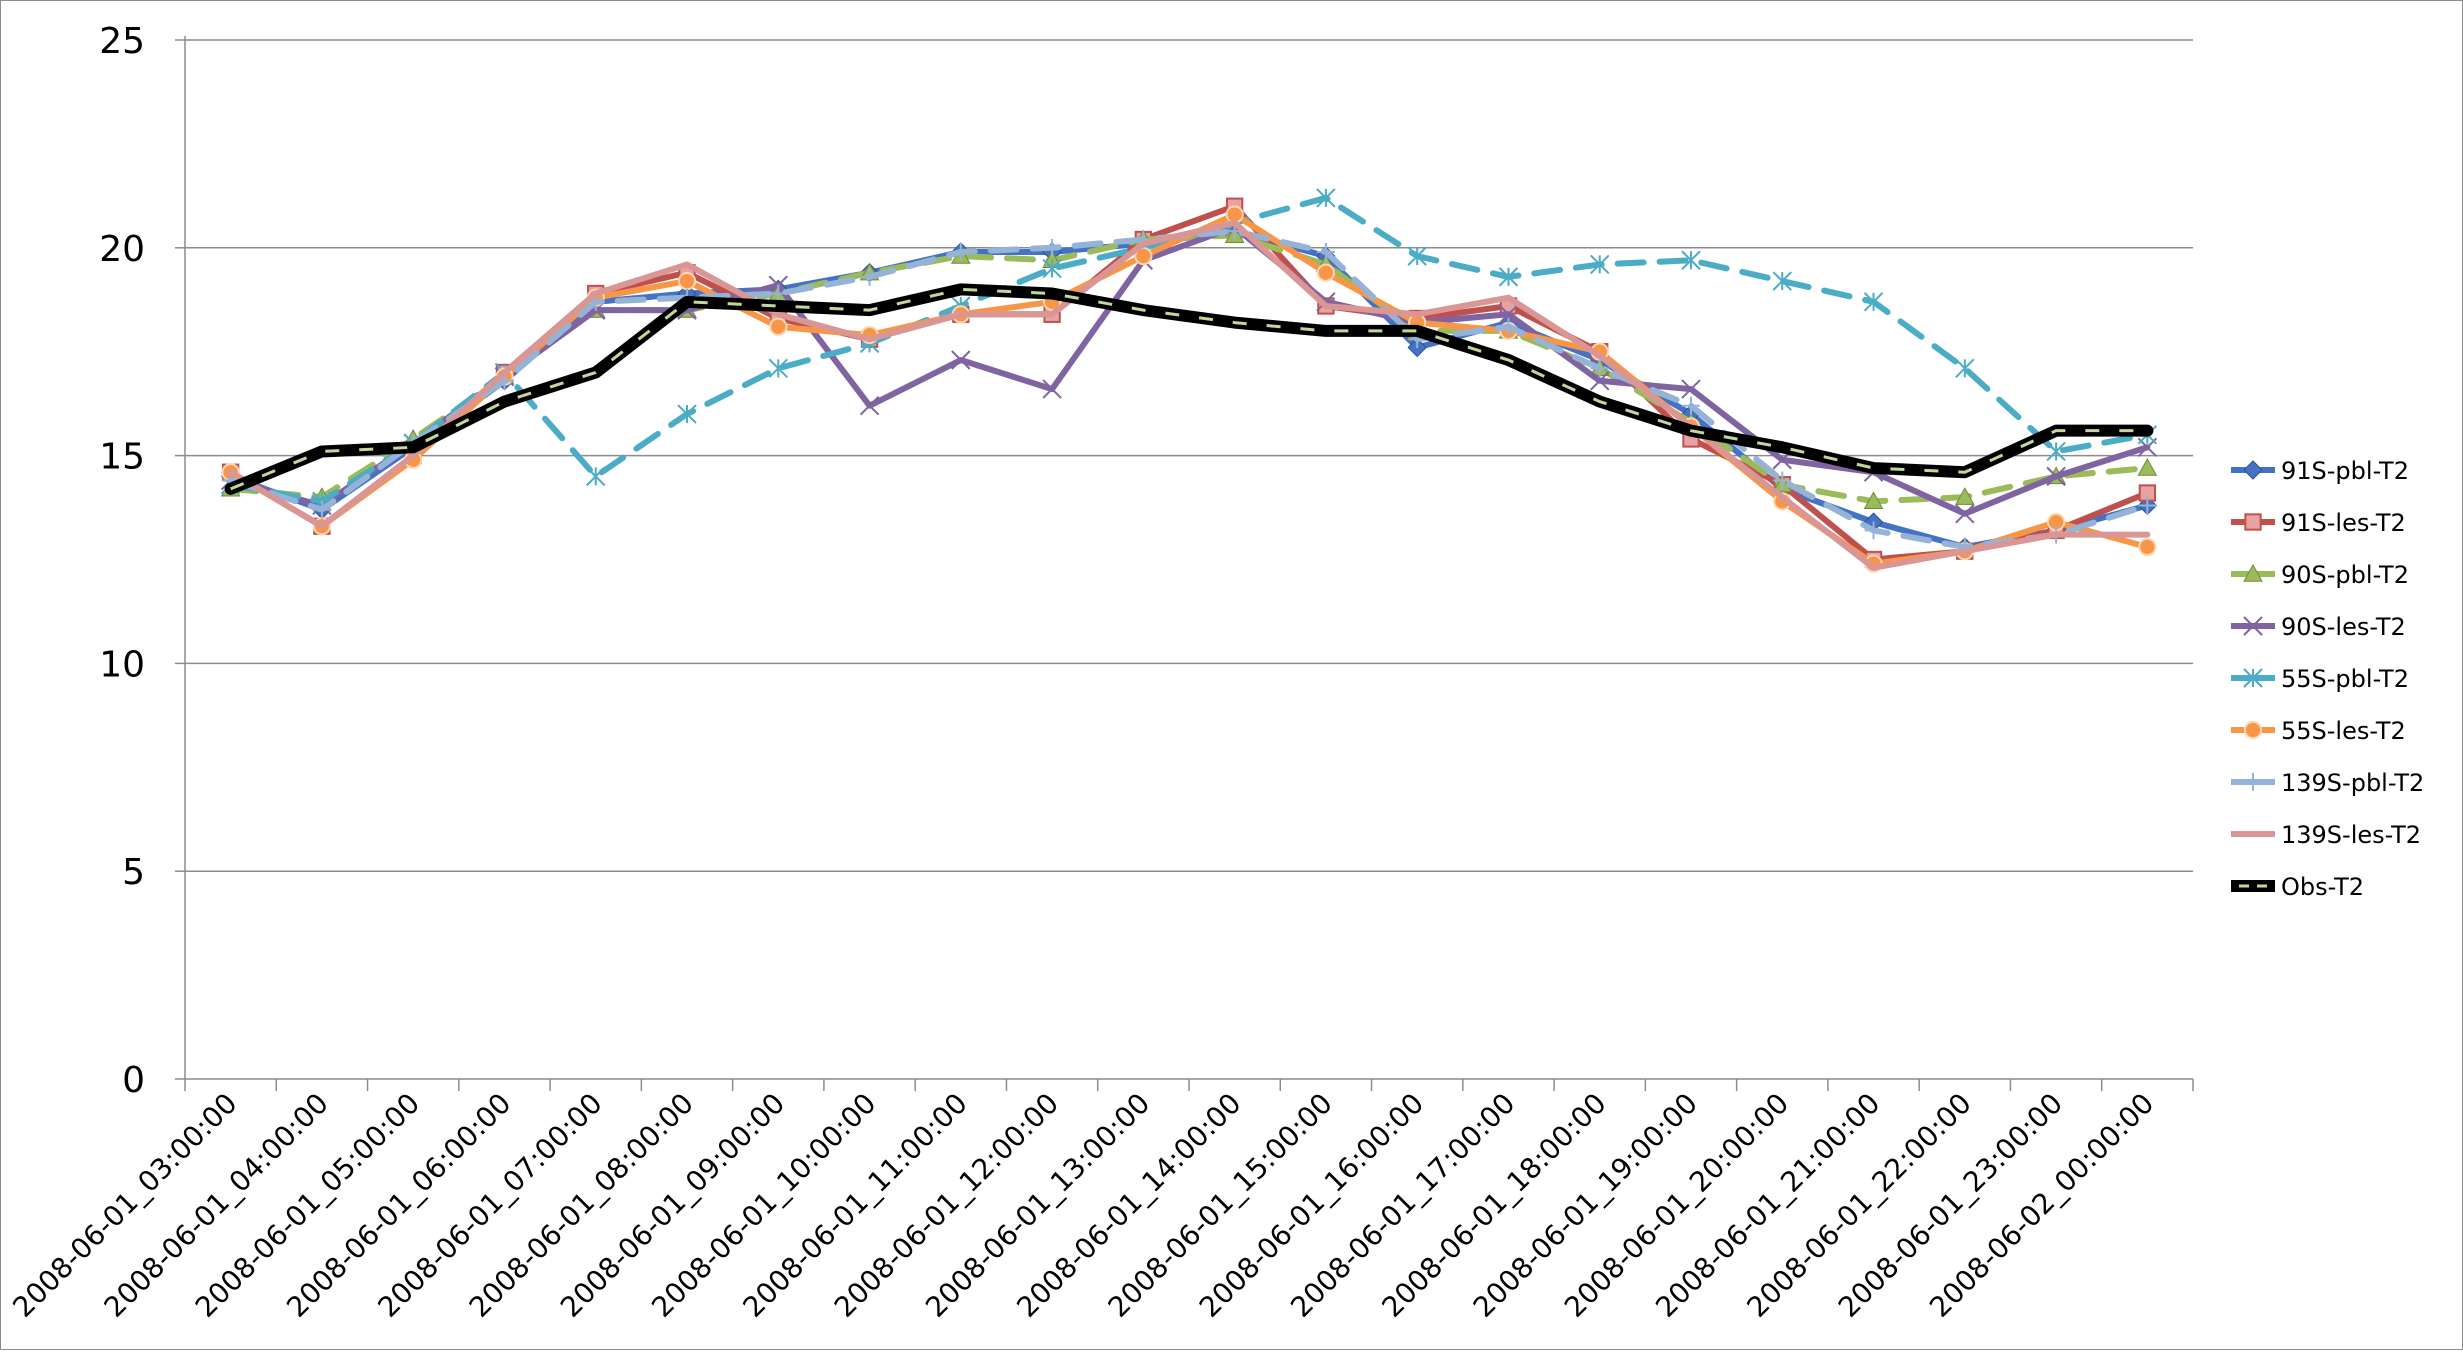  Describe the element at coordinates (2351, 835) in the screenshot. I see `legend-label: 139S-les-T2` at that location.